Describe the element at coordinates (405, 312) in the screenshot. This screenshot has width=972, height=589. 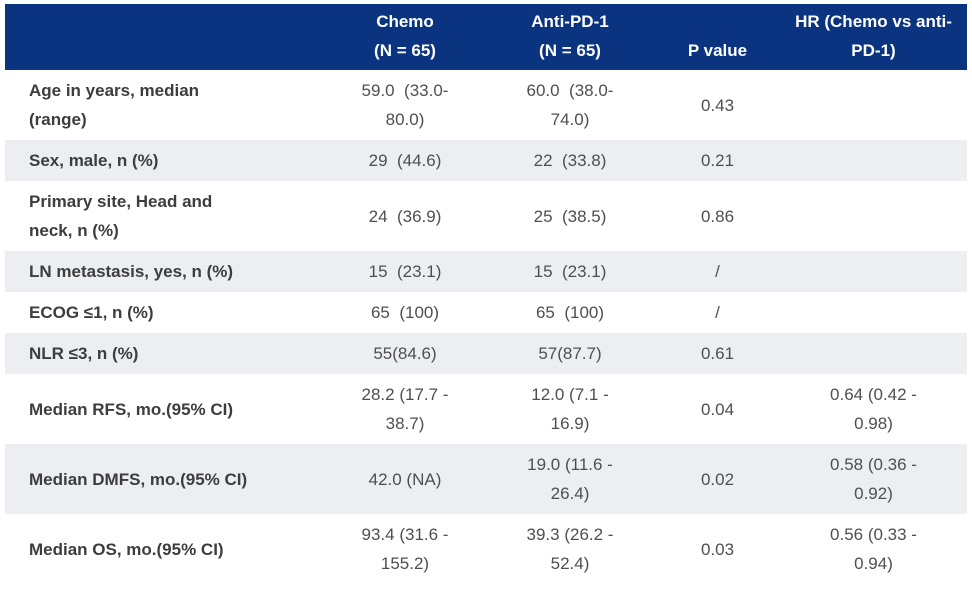
I see `chemo-cell: 65 (100)` at that location.